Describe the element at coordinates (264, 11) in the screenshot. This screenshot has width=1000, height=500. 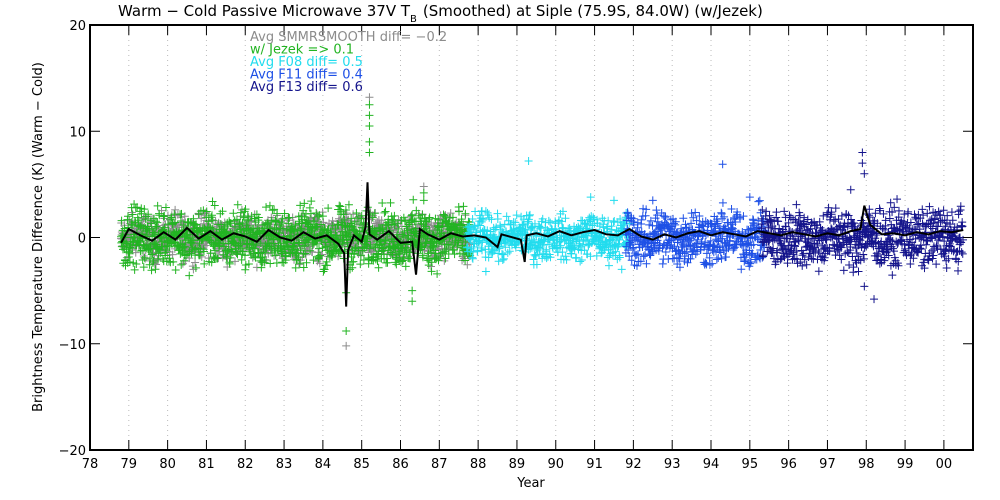
I see `chart-title-main: Warm − Cold Passive Microwave 37V T` at that location.